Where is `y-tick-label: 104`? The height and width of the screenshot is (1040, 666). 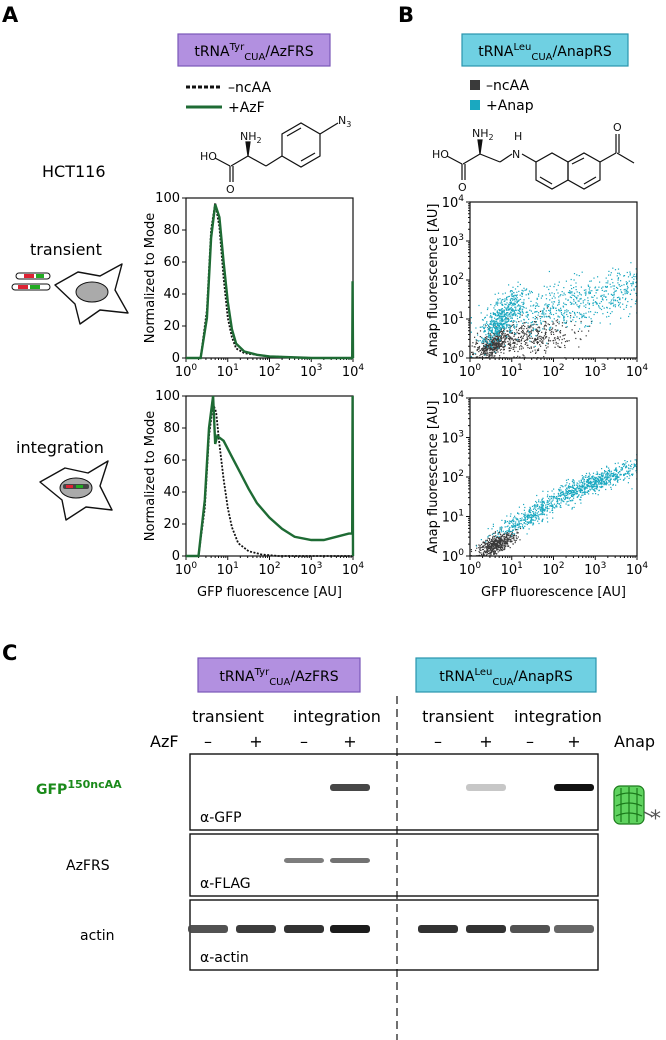 y-tick-label: 104 is located at coordinates (453, 398).